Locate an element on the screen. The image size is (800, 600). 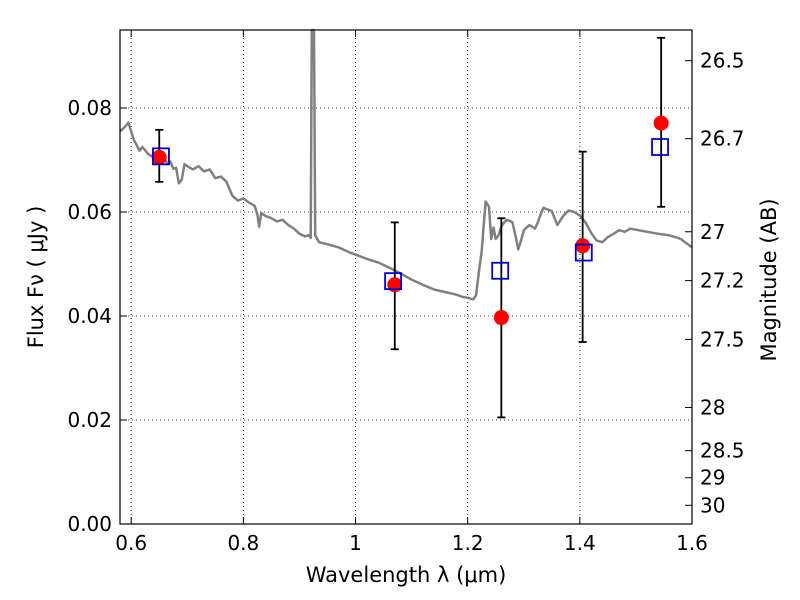
right-tick-label: 27.5 is located at coordinates (722, 339).